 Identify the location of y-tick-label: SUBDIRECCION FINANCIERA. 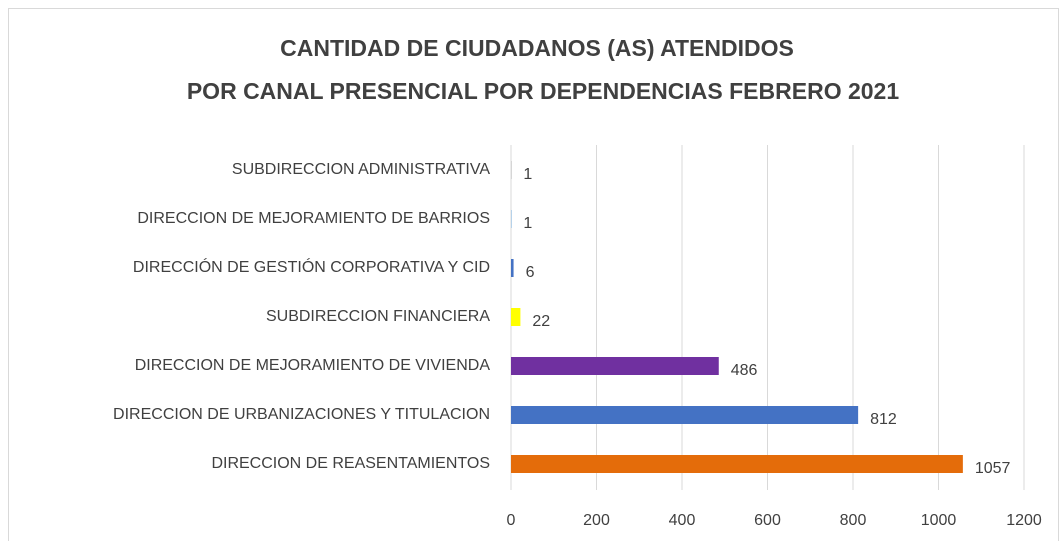
(378, 316).